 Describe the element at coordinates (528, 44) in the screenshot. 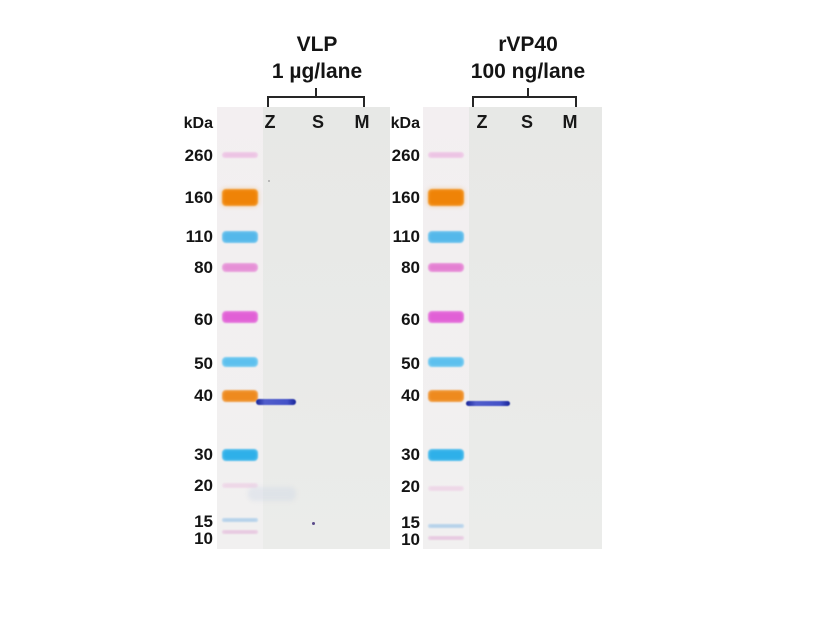

I see `panel-title: rVP40` at that location.